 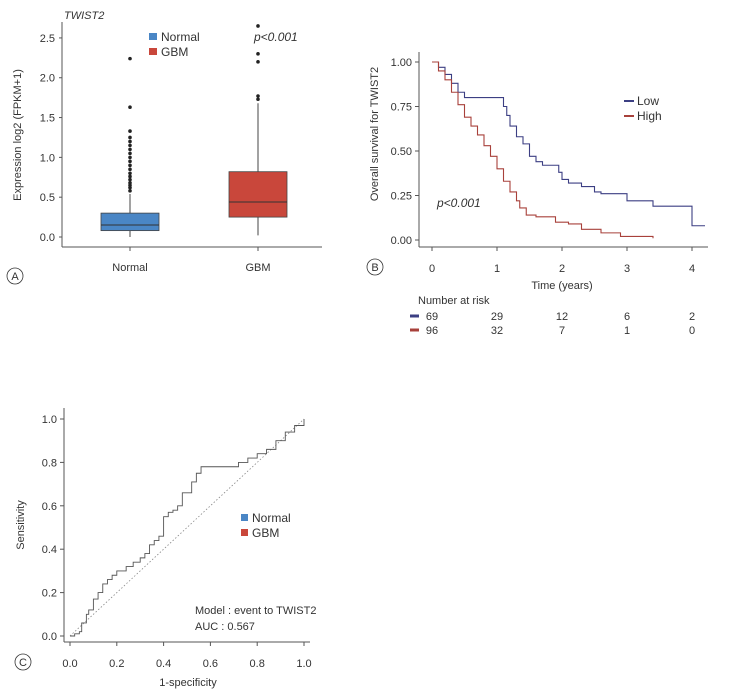 I want to click on panel-c-legend-normal-swatch, so click(x=244, y=517).